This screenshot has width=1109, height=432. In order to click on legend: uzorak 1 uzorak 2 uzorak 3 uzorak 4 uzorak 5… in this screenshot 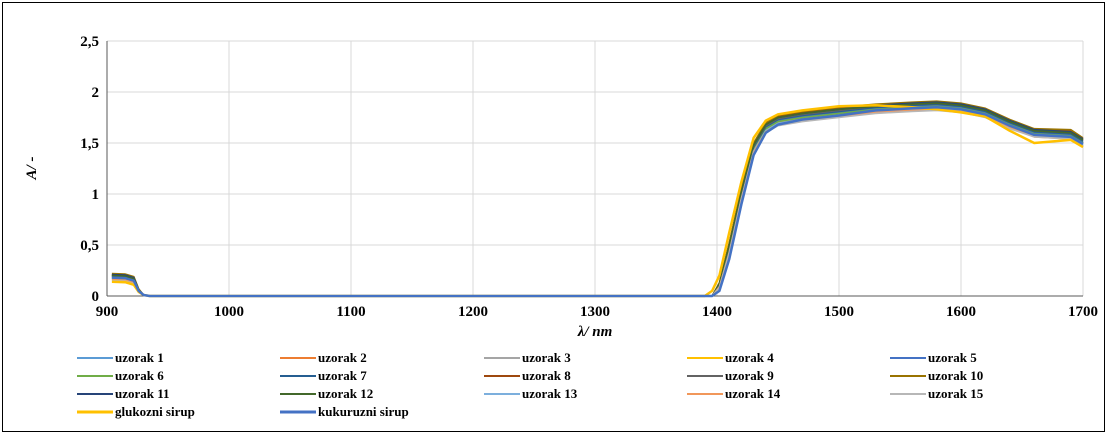, I will do `click(530, 384)`.